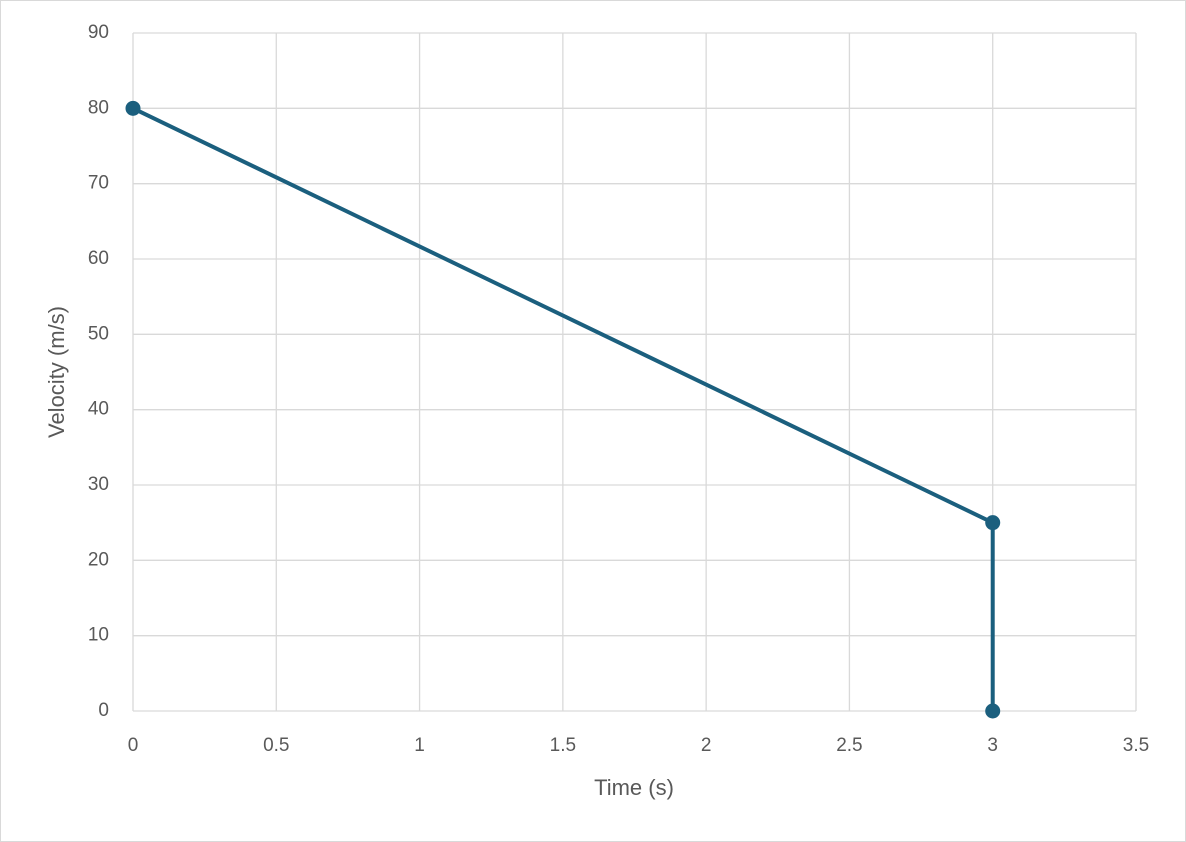  Describe the element at coordinates (98, 635) in the screenshot. I see `y-tick-label: 10` at that location.